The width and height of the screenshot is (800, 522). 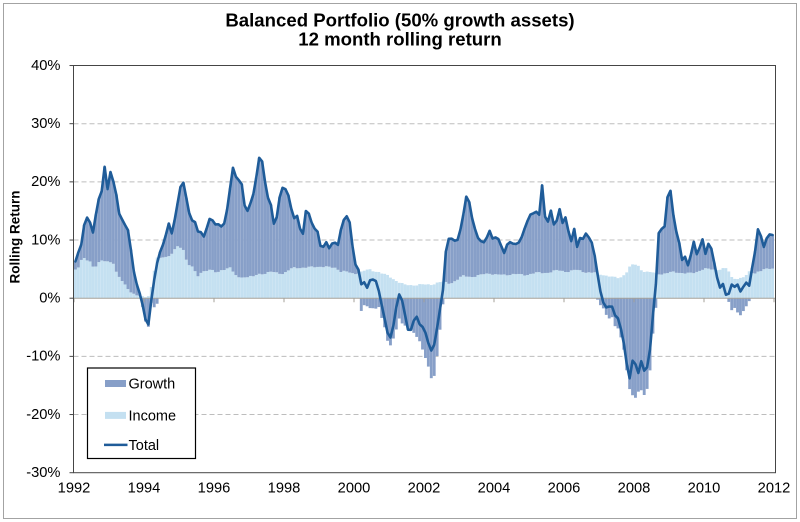 I want to click on svg-text: 2012, so click(x=774, y=489).